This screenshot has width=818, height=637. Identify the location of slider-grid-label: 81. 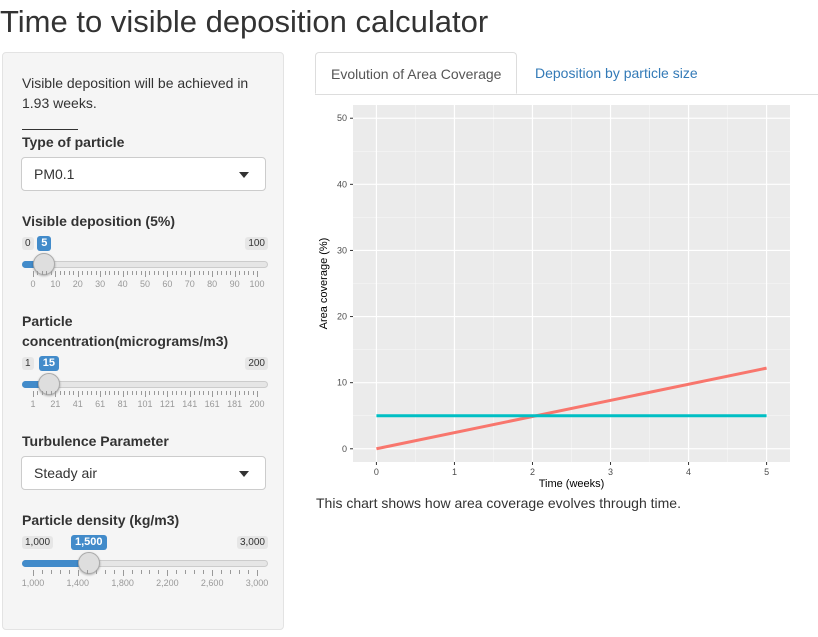
(122, 404).